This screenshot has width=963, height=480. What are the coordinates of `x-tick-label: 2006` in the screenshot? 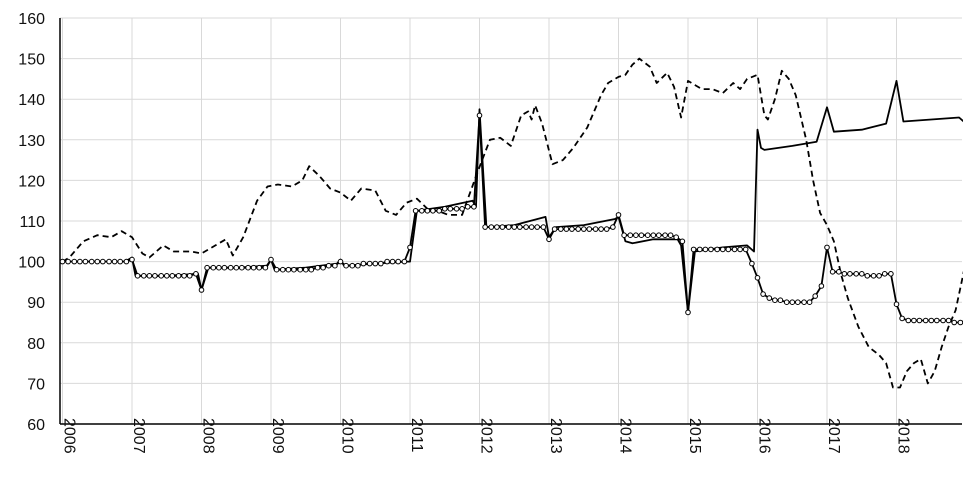 It's located at (69, 436).